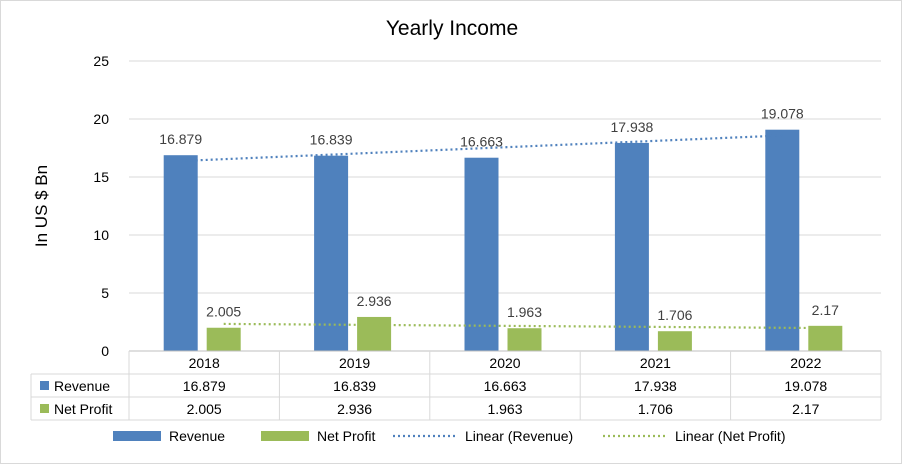 The width and height of the screenshot is (902, 464). I want to click on table-cell: 19.078, so click(805, 386).